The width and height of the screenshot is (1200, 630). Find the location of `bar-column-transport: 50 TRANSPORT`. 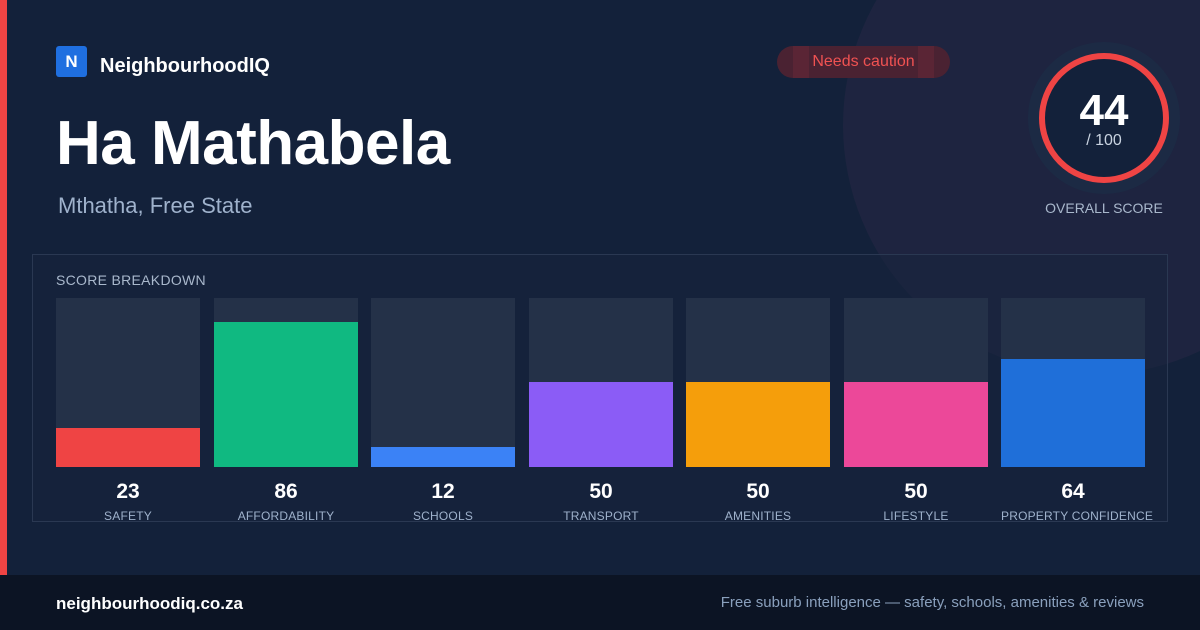

bar-column-transport: 50 TRANSPORT is located at coordinates (601, 410).